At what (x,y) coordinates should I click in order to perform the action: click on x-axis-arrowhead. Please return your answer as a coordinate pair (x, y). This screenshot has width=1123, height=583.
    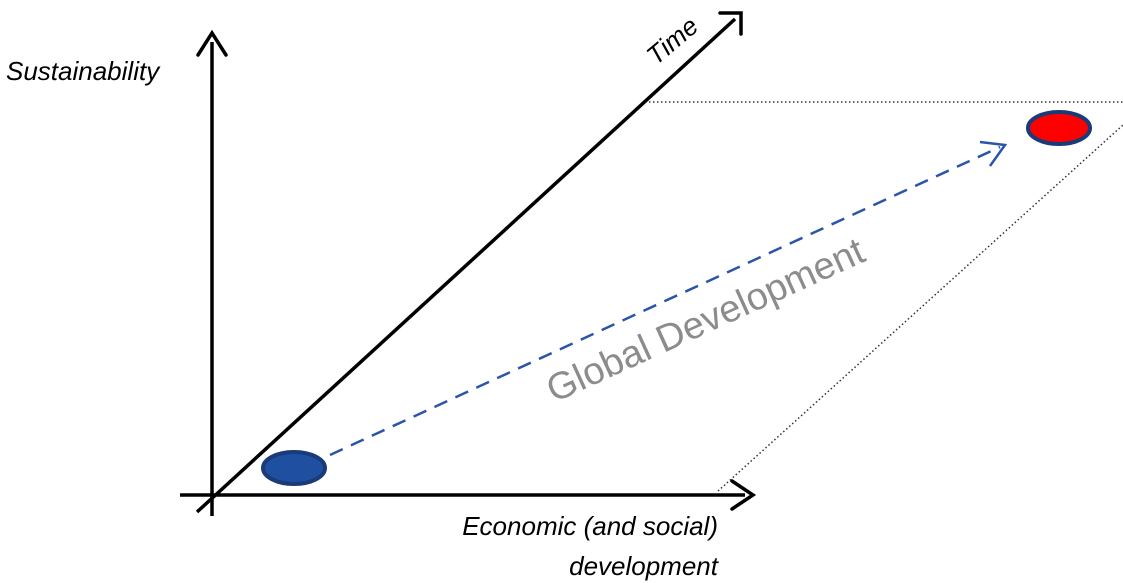
    Looking at the image, I should click on (743, 495).